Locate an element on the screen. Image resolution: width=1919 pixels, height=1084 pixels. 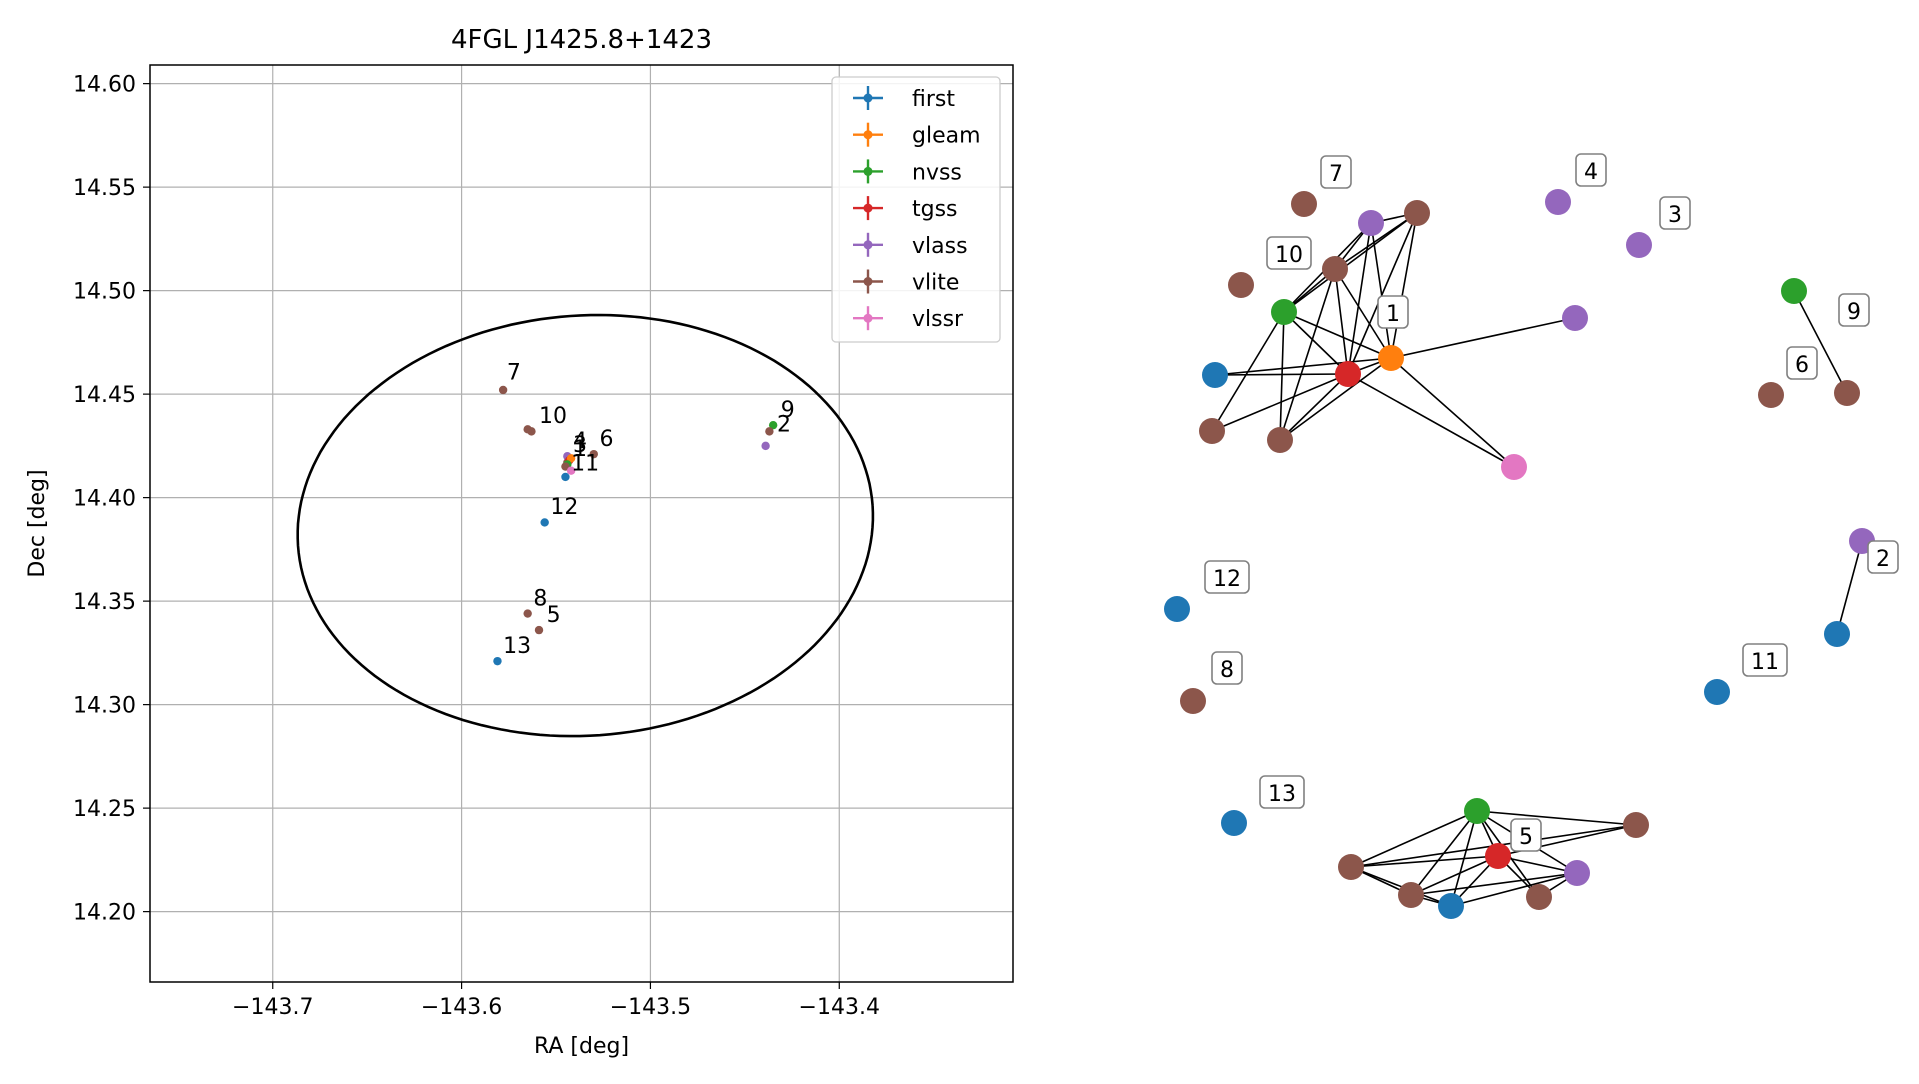
x-tick-label: −143.6 is located at coordinates (461, 1007).